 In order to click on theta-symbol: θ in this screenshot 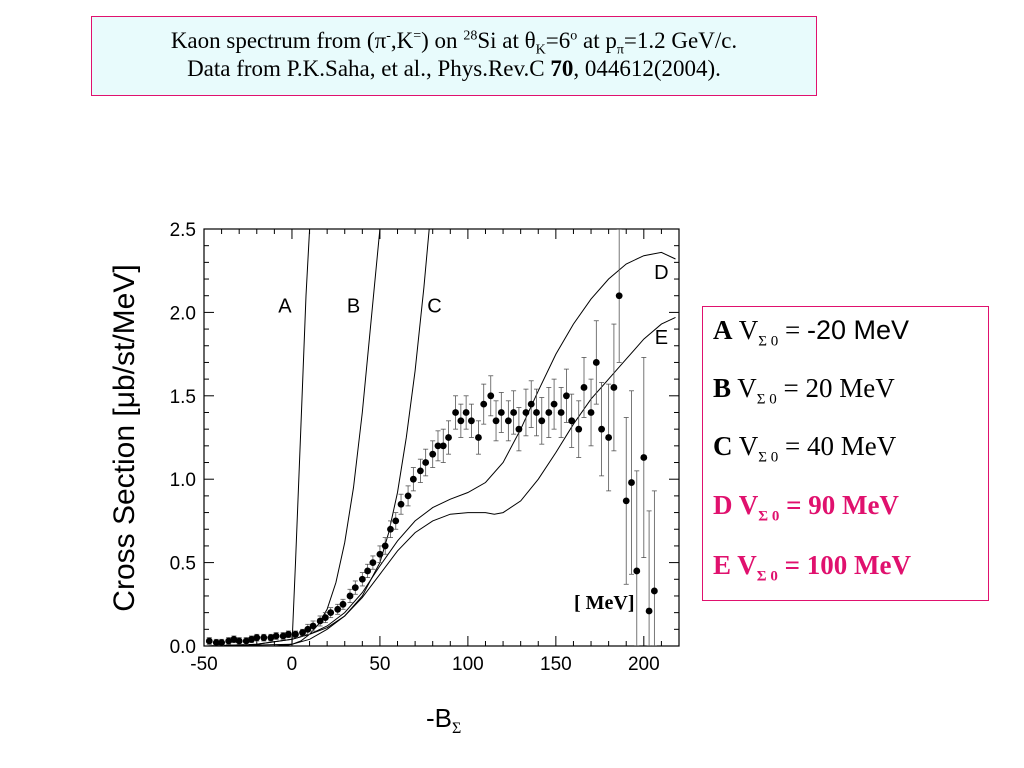, I will do `click(530, 40)`.